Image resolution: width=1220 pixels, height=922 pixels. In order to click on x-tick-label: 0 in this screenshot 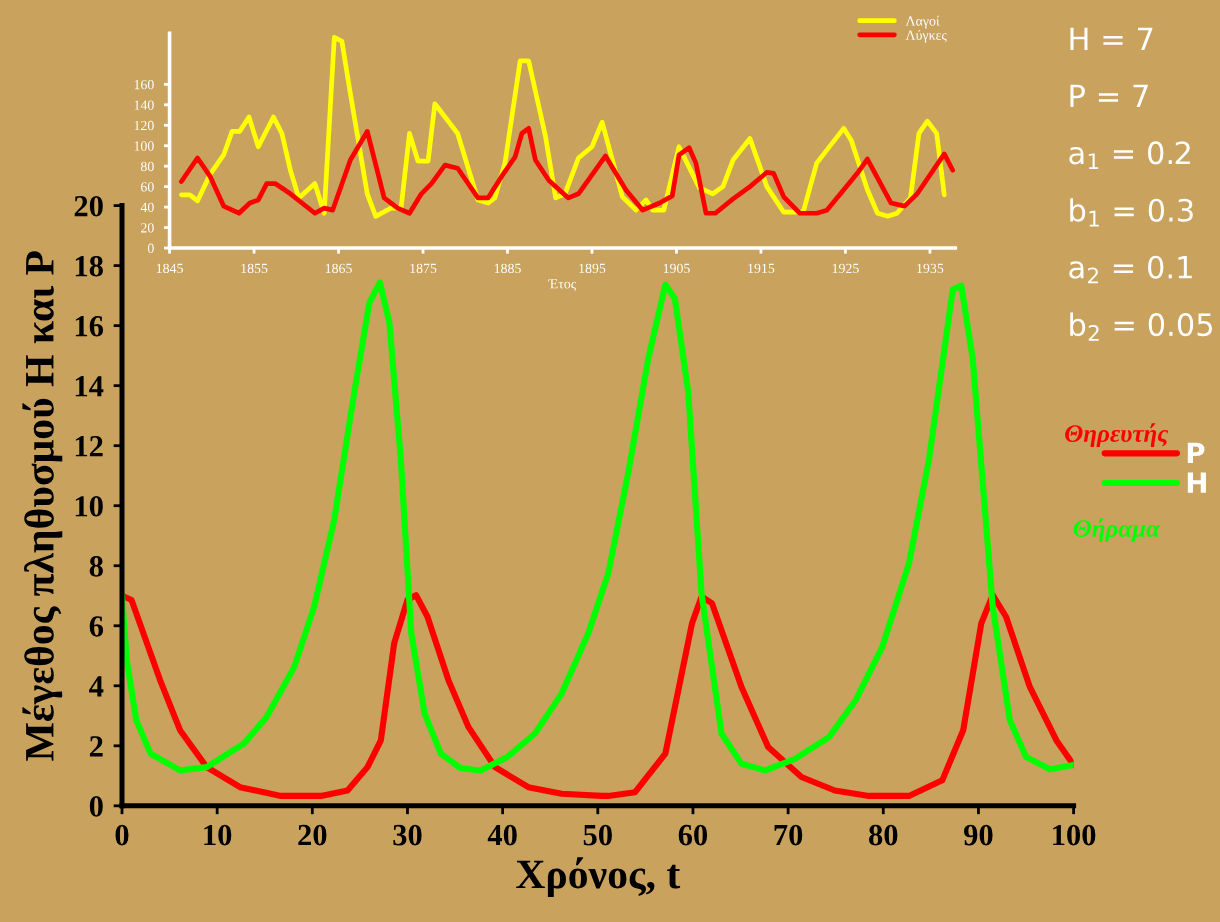, I will do `click(122, 835)`.